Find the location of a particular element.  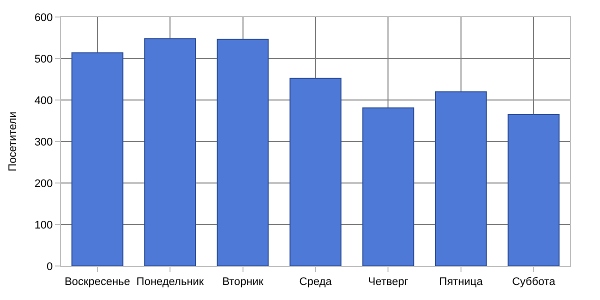

y-tick-label: 300 is located at coordinates (43, 142).